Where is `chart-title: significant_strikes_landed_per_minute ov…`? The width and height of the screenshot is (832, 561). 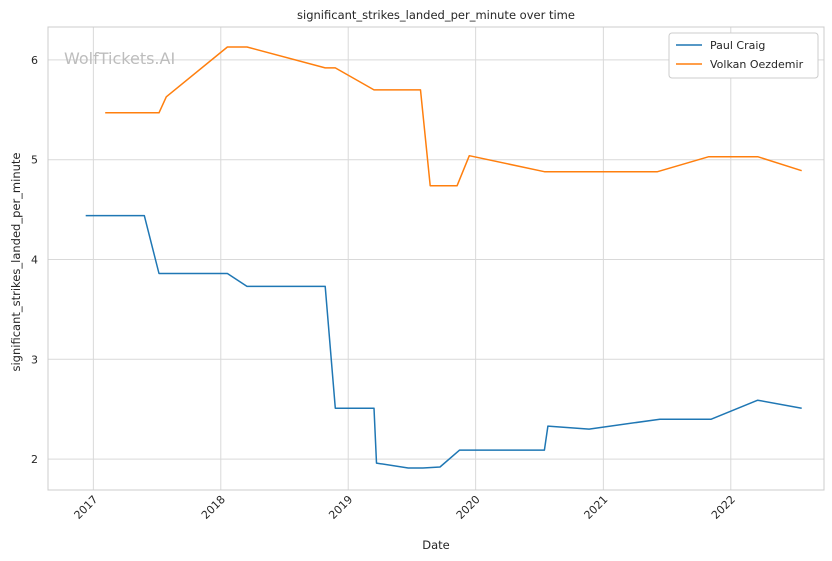
chart-title: significant_strikes_landed_per_minute ov… is located at coordinates (436, 15).